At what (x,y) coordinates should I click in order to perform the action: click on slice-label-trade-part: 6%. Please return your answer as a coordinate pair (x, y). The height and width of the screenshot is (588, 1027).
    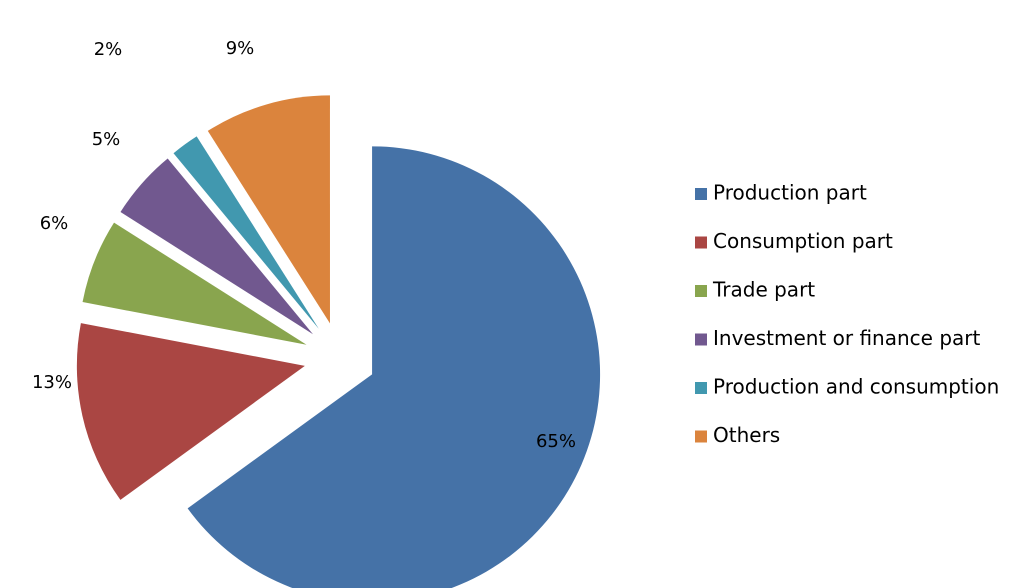
    Looking at the image, I should click on (54, 223).